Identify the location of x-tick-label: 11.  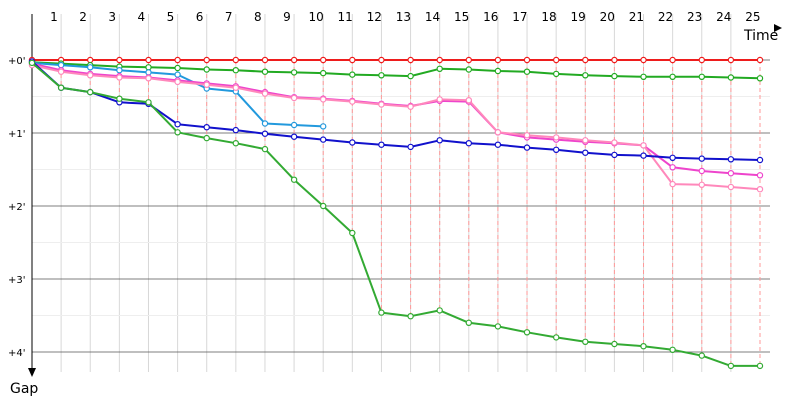
(345, 17).